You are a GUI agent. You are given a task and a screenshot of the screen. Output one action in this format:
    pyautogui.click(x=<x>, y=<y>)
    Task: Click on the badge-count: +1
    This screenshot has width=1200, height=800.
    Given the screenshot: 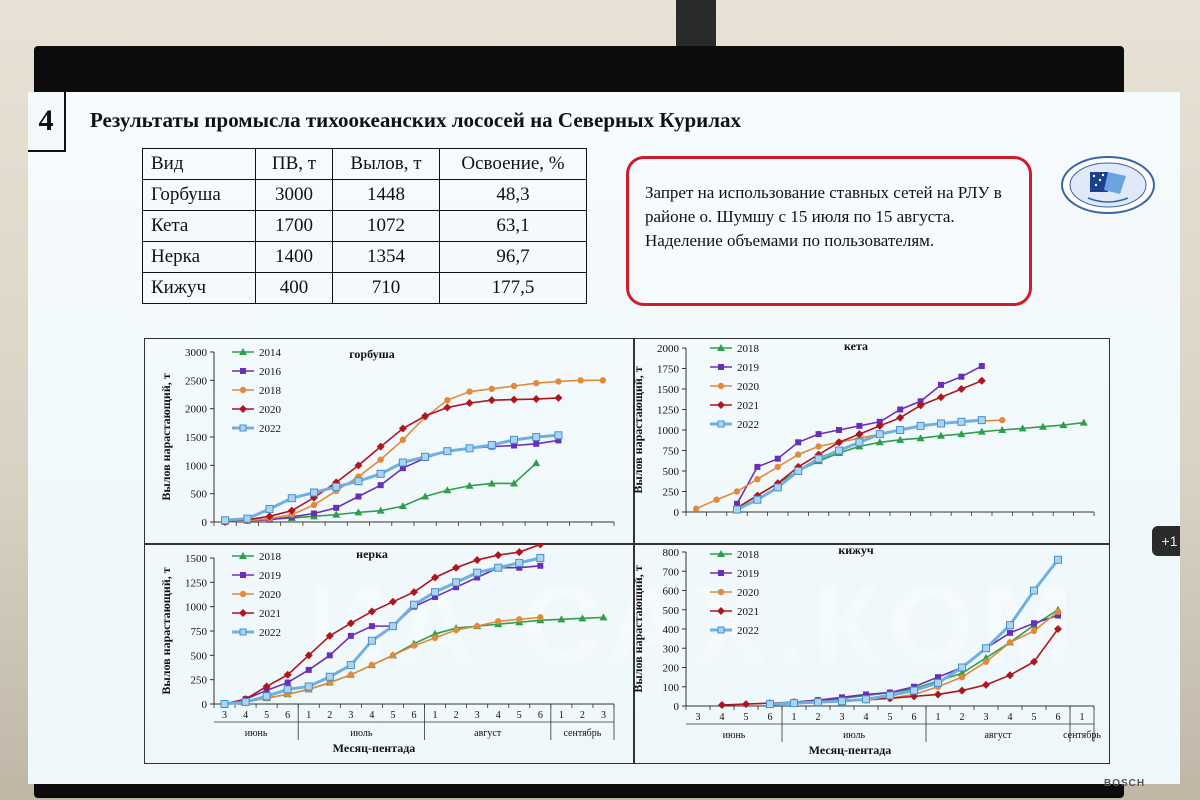 What is the action you would take?
    pyautogui.click(x=1169, y=541)
    